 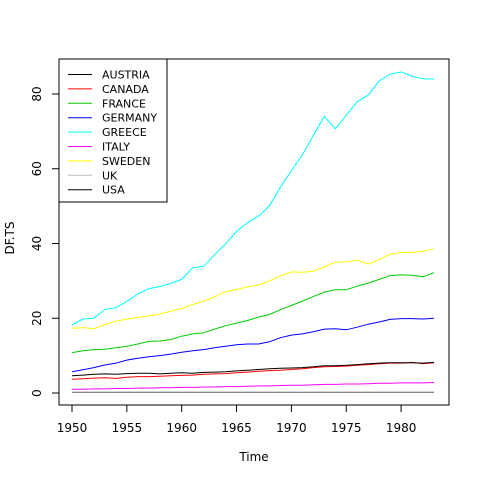 I want to click on legend-box, so click(x=113, y=130).